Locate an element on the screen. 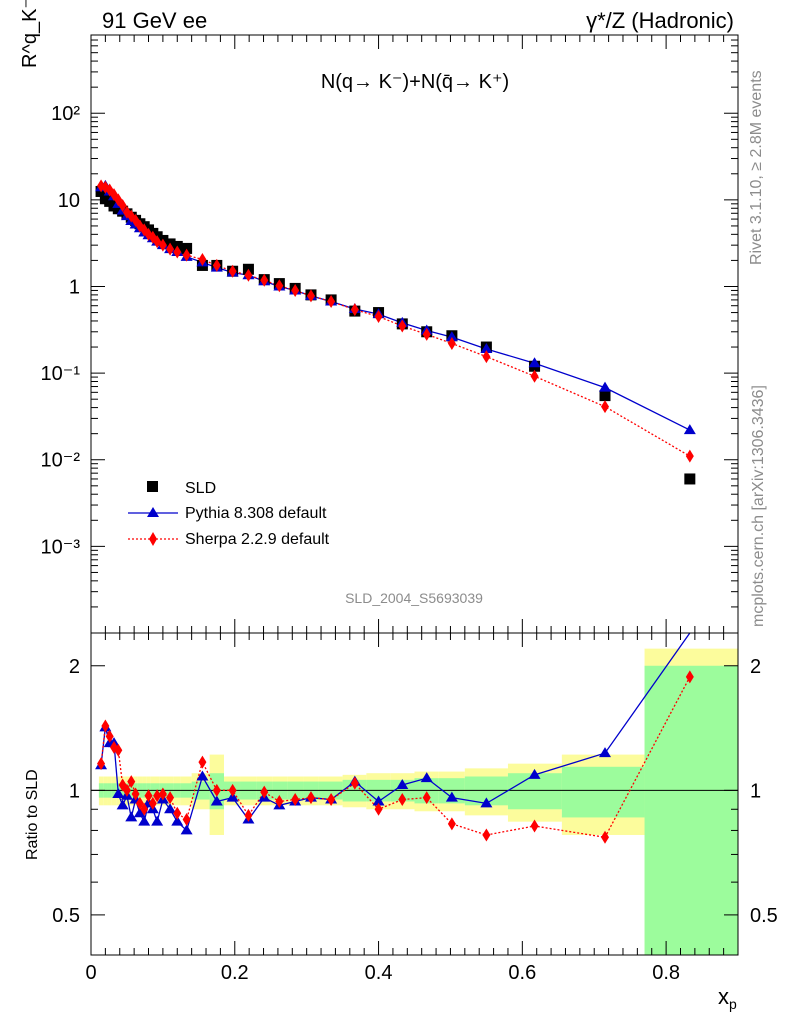 Image resolution: width=786 pixels, height=1024 pixels. legend-pythia-label: Pythia 8.308 default is located at coordinates (256, 513).